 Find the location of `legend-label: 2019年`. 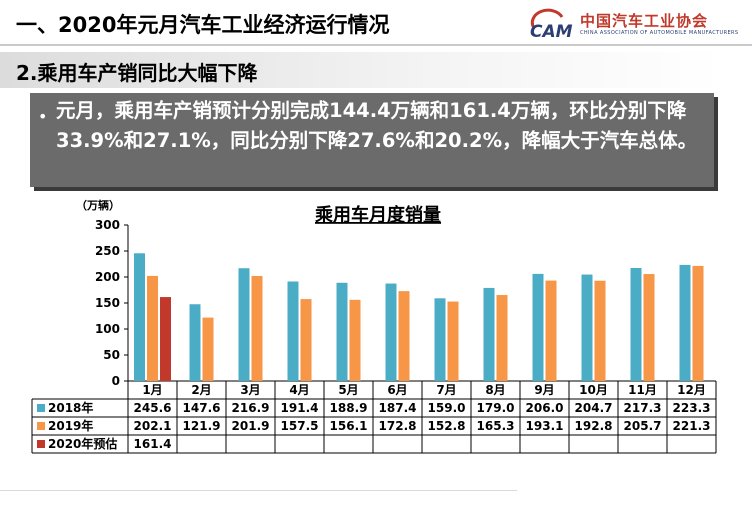

legend-label: 2019年 is located at coordinates (70, 425).